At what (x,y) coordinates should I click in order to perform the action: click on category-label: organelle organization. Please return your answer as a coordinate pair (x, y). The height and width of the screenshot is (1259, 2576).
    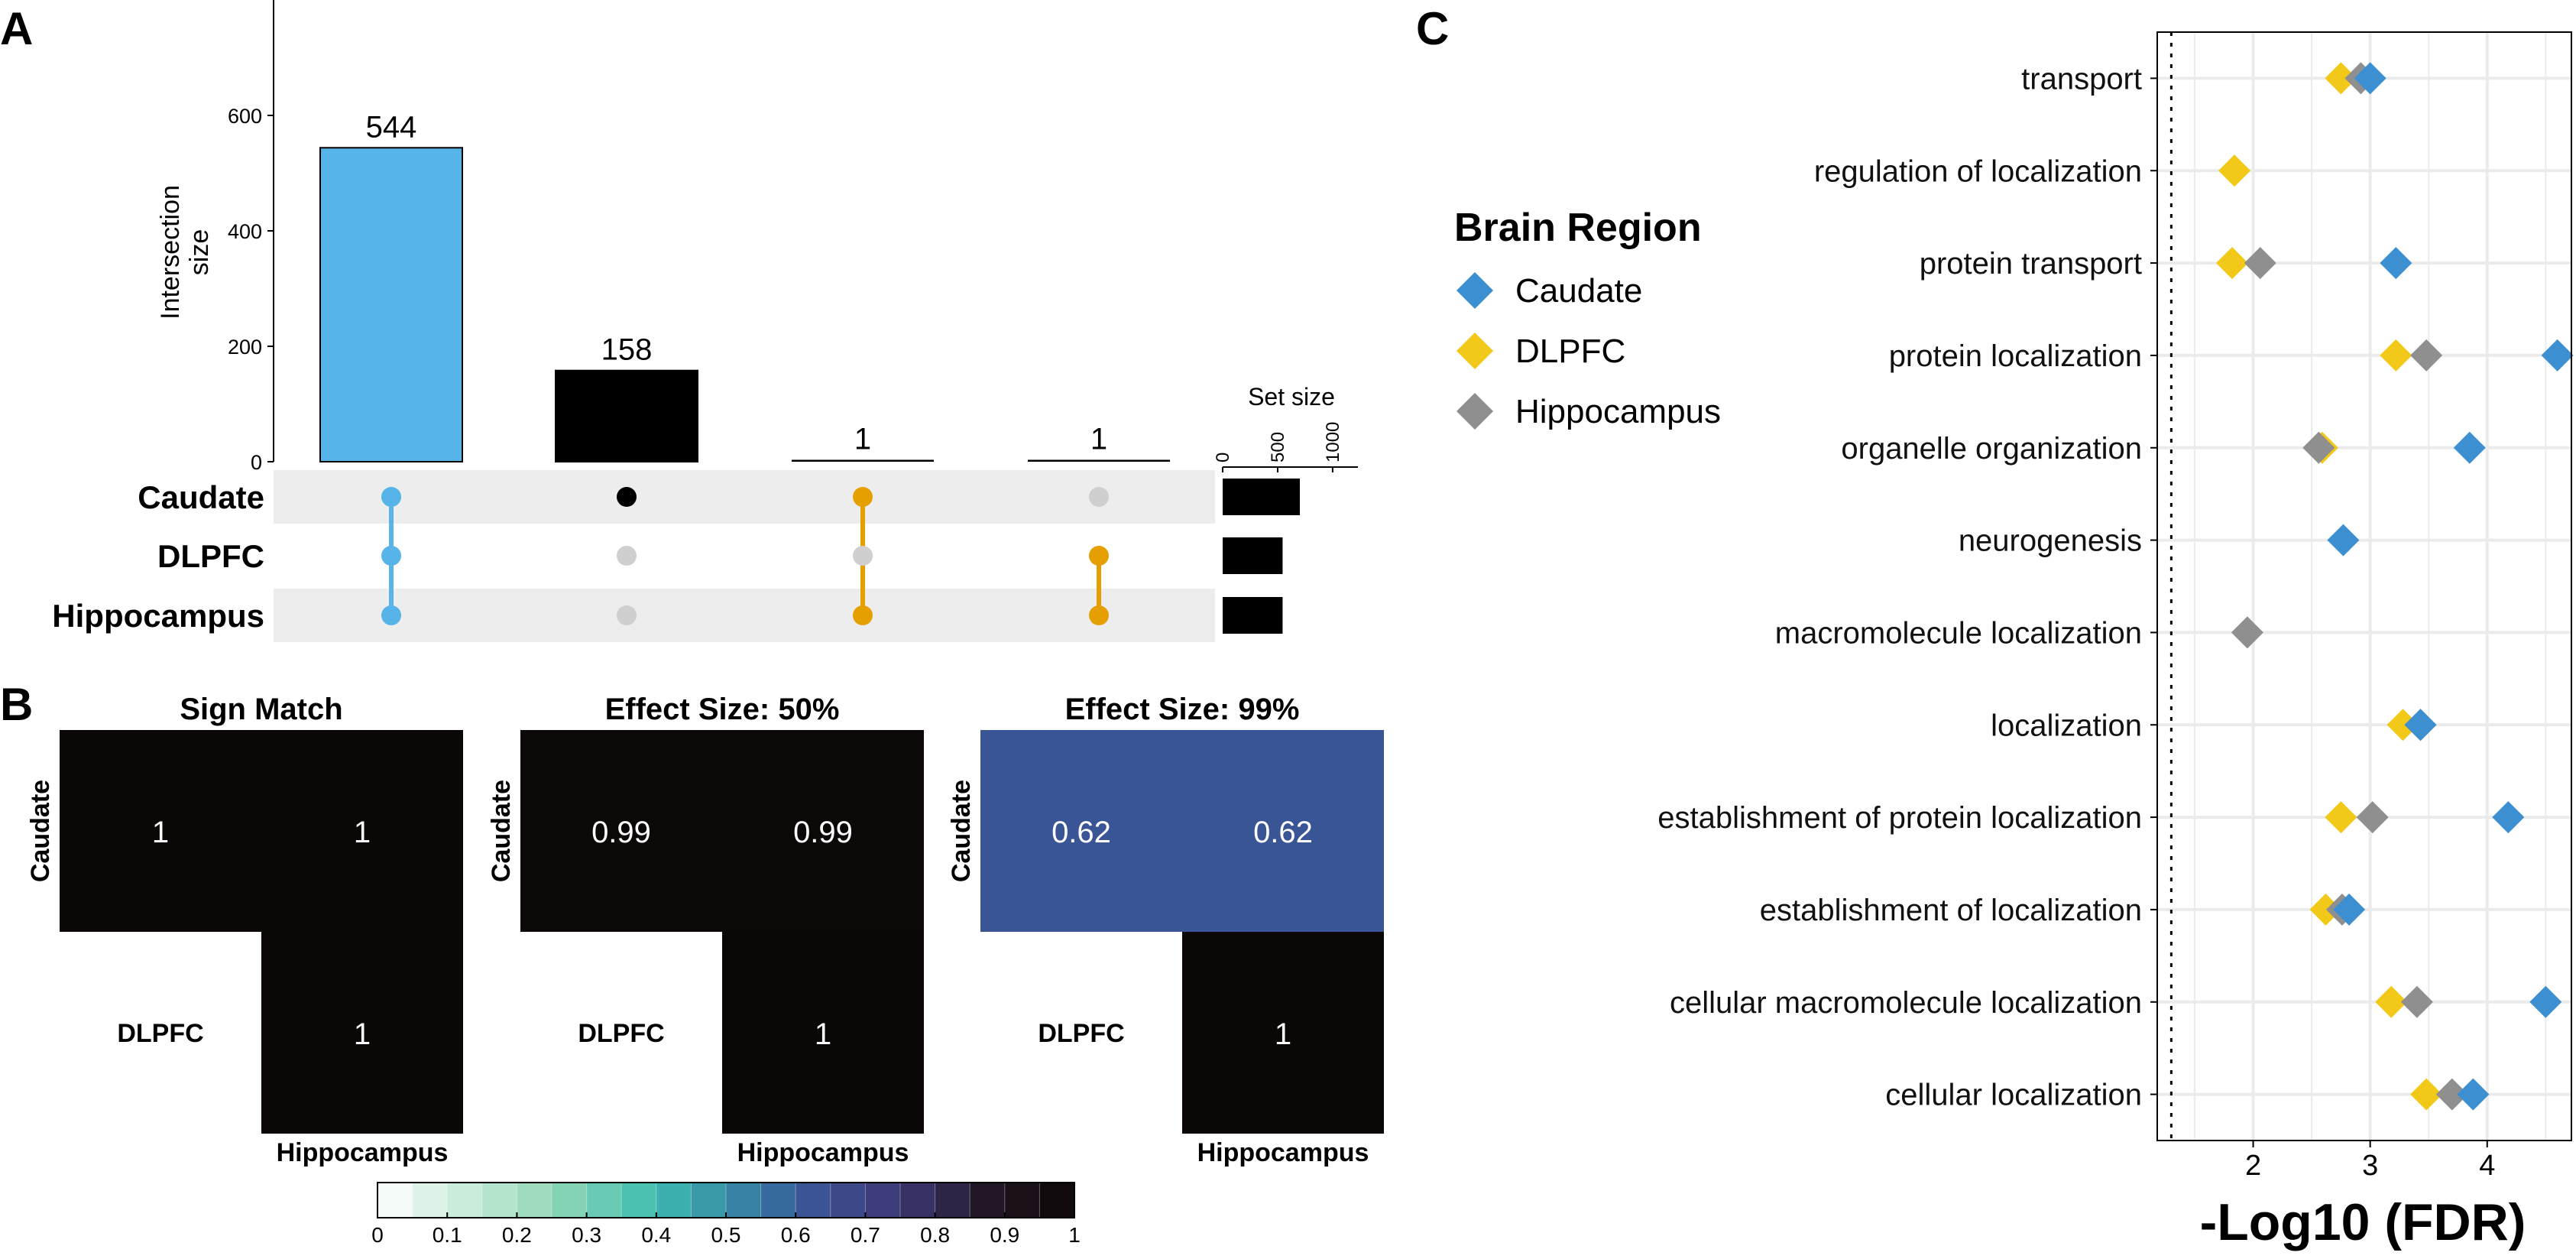
    Looking at the image, I should click on (1991, 449).